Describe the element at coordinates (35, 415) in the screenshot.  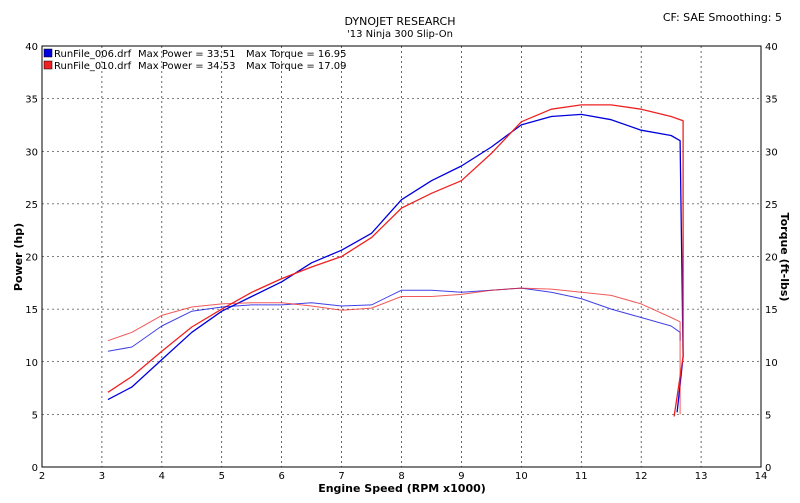
I see `y-tick-label-left: 5` at that location.